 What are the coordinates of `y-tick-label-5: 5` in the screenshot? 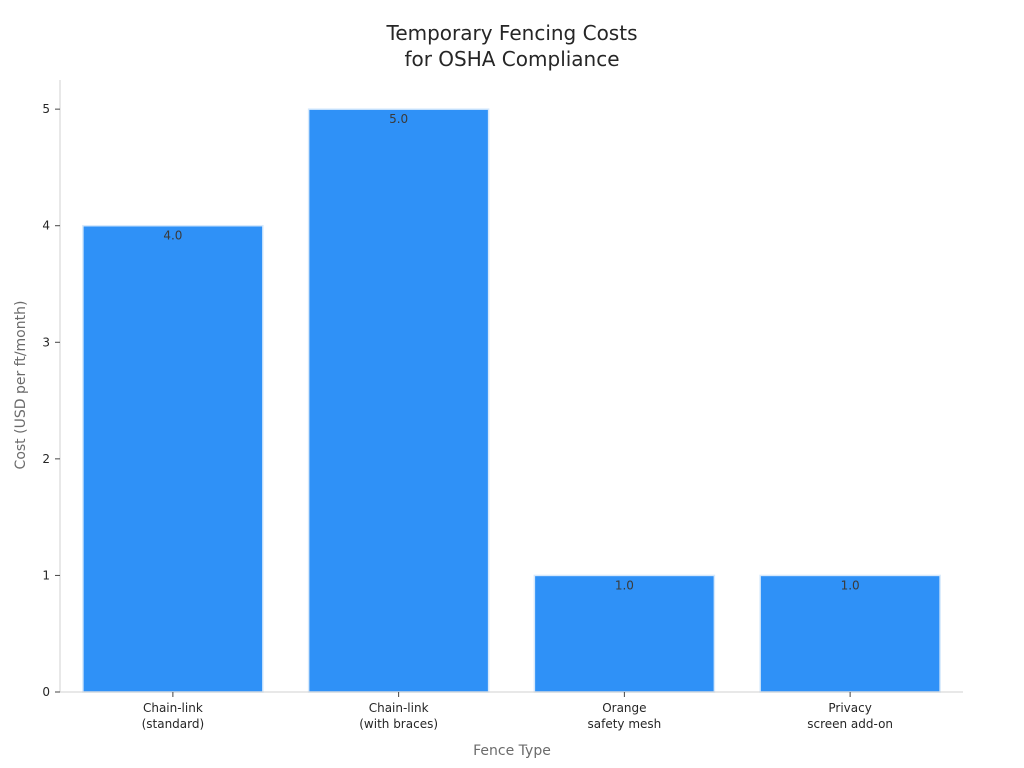 It's located at (46, 109).